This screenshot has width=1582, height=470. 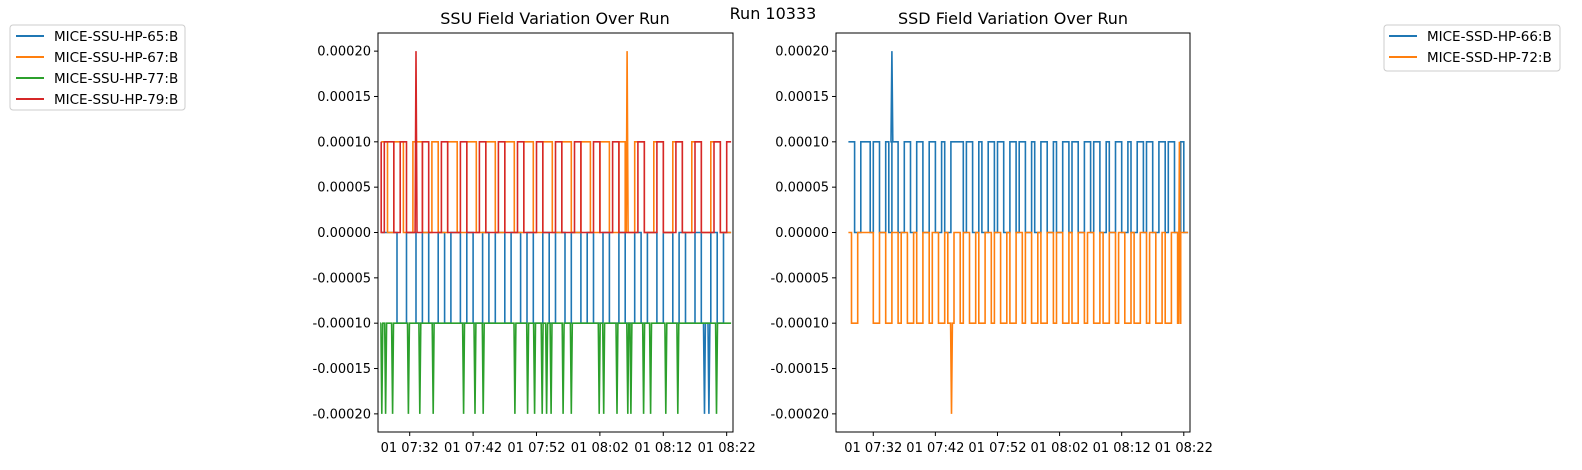 What do you see at coordinates (554, 18) in the screenshot?
I see `ssu-chart-title: SSU Field Variation Over Run` at bounding box center [554, 18].